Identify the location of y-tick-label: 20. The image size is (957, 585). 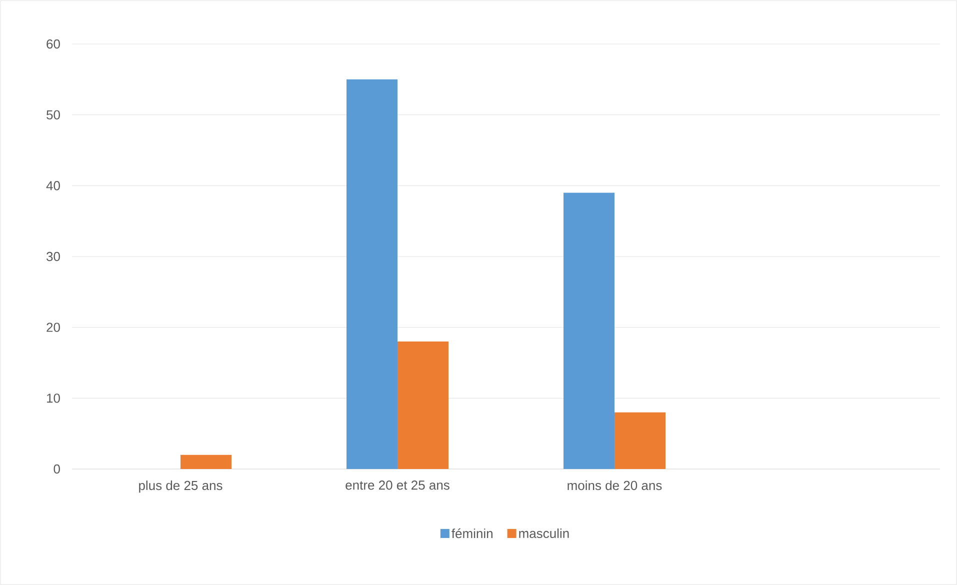
(53, 327).